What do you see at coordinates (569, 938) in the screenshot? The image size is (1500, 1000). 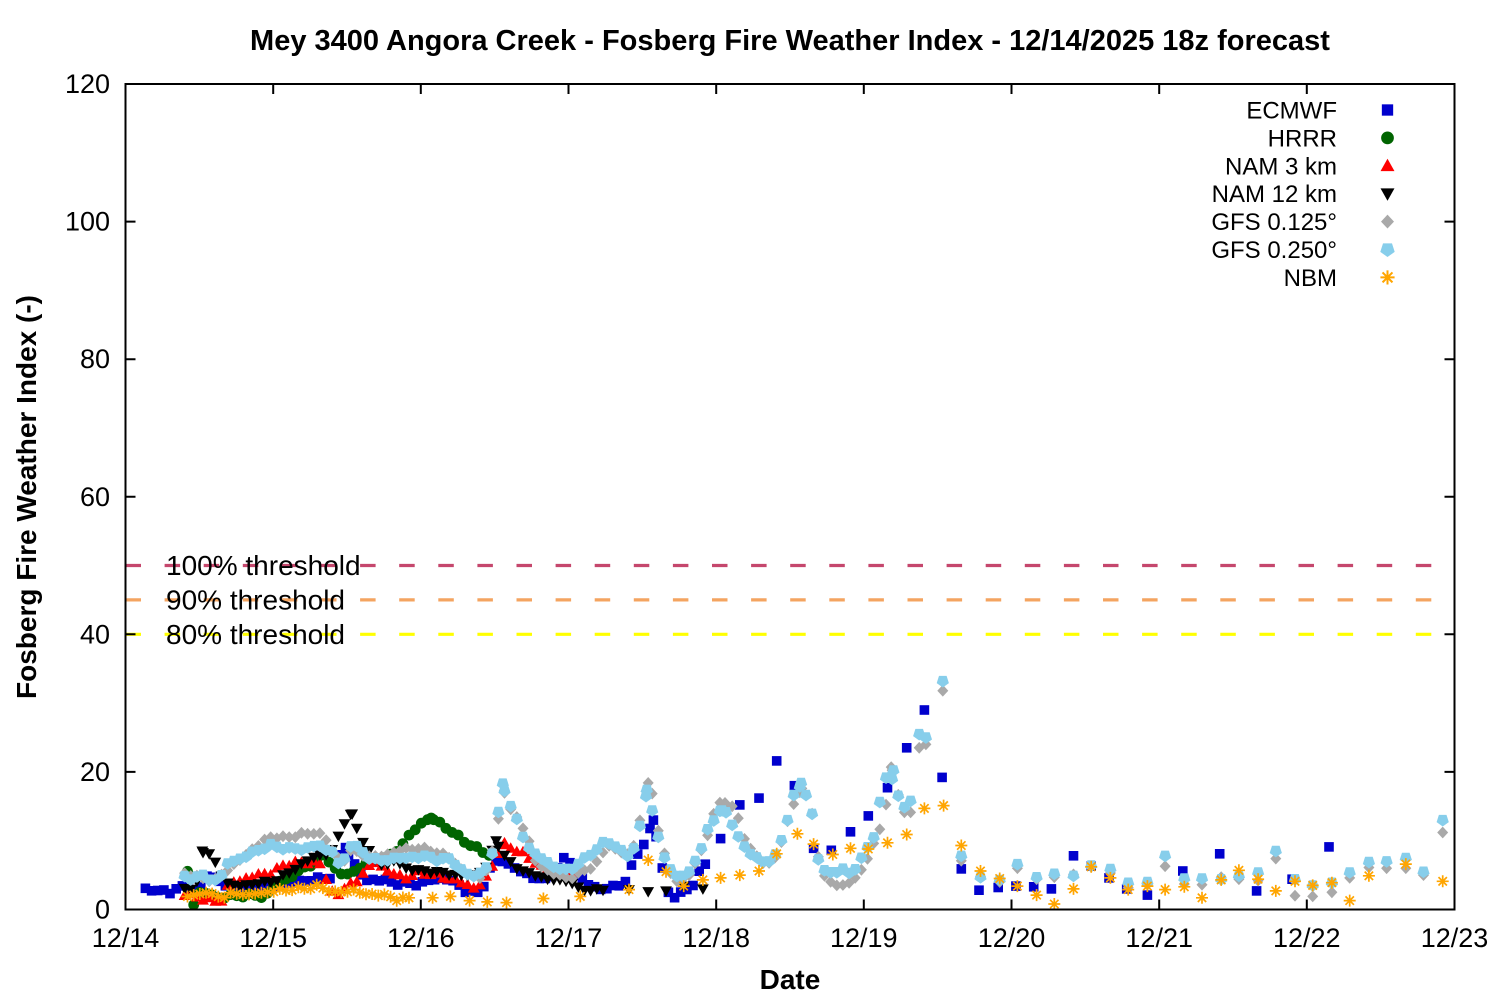 I see `svg-text: 12/17` at bounding box center [569, 938].